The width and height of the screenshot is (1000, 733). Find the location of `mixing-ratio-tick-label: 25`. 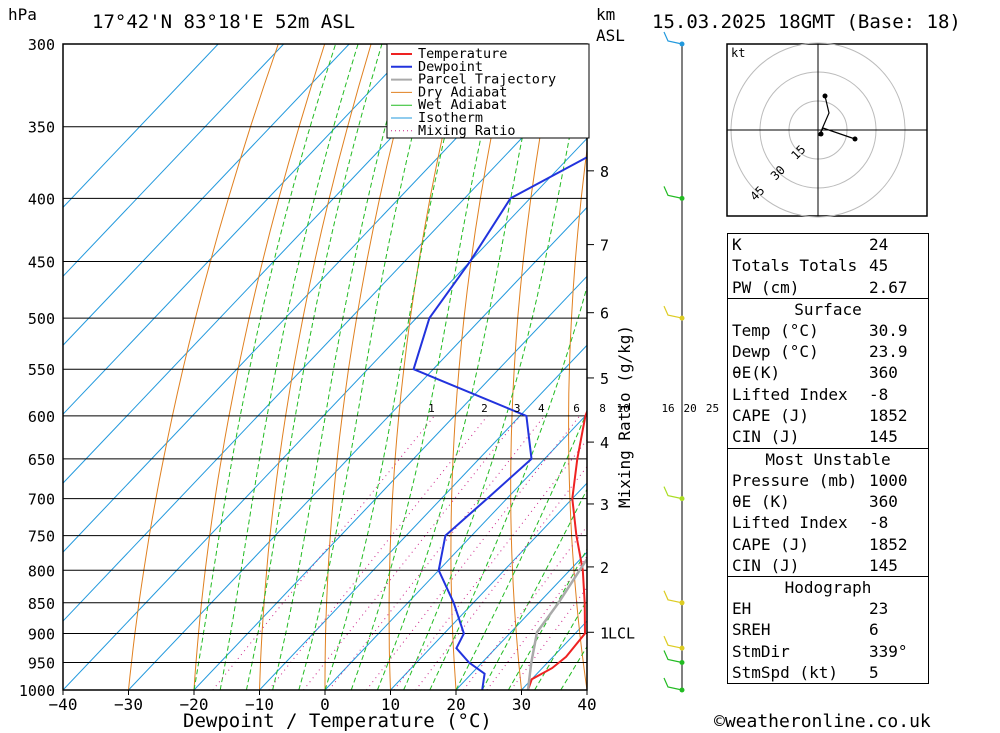

mixing-ratio-tick-label: 25 is located at coordinates (712, 408).